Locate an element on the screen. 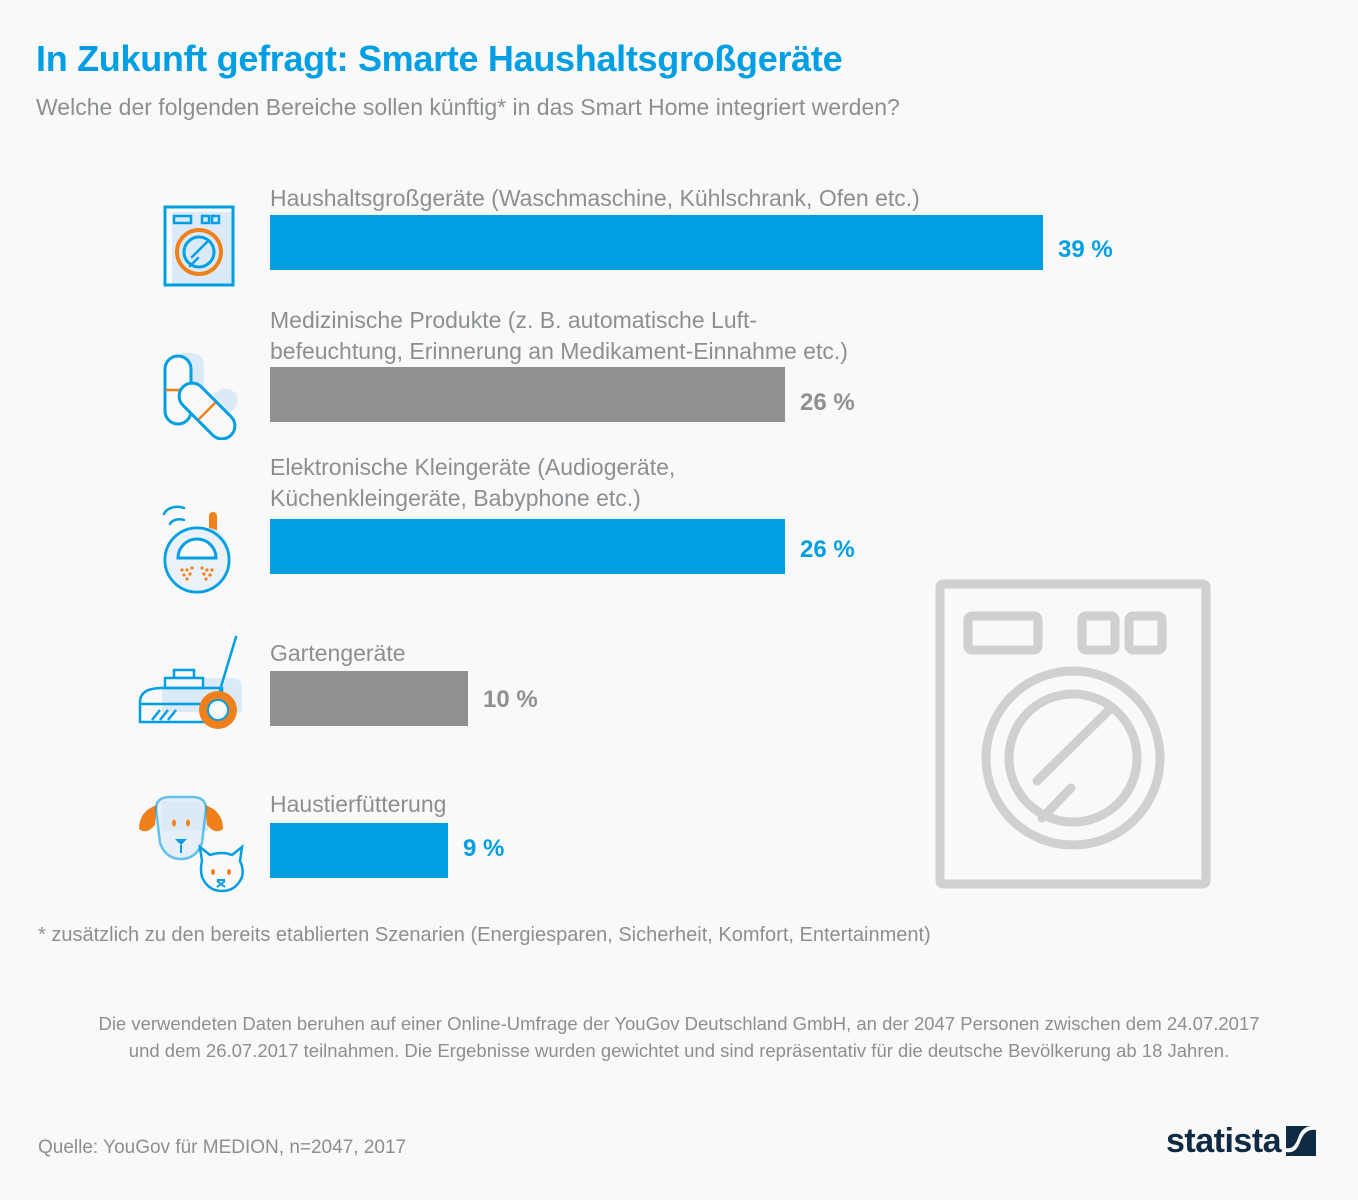 This screenshot has height=1200, width=1358. category-label-line: Haustierfütterung is located at coordinates (358, 804).